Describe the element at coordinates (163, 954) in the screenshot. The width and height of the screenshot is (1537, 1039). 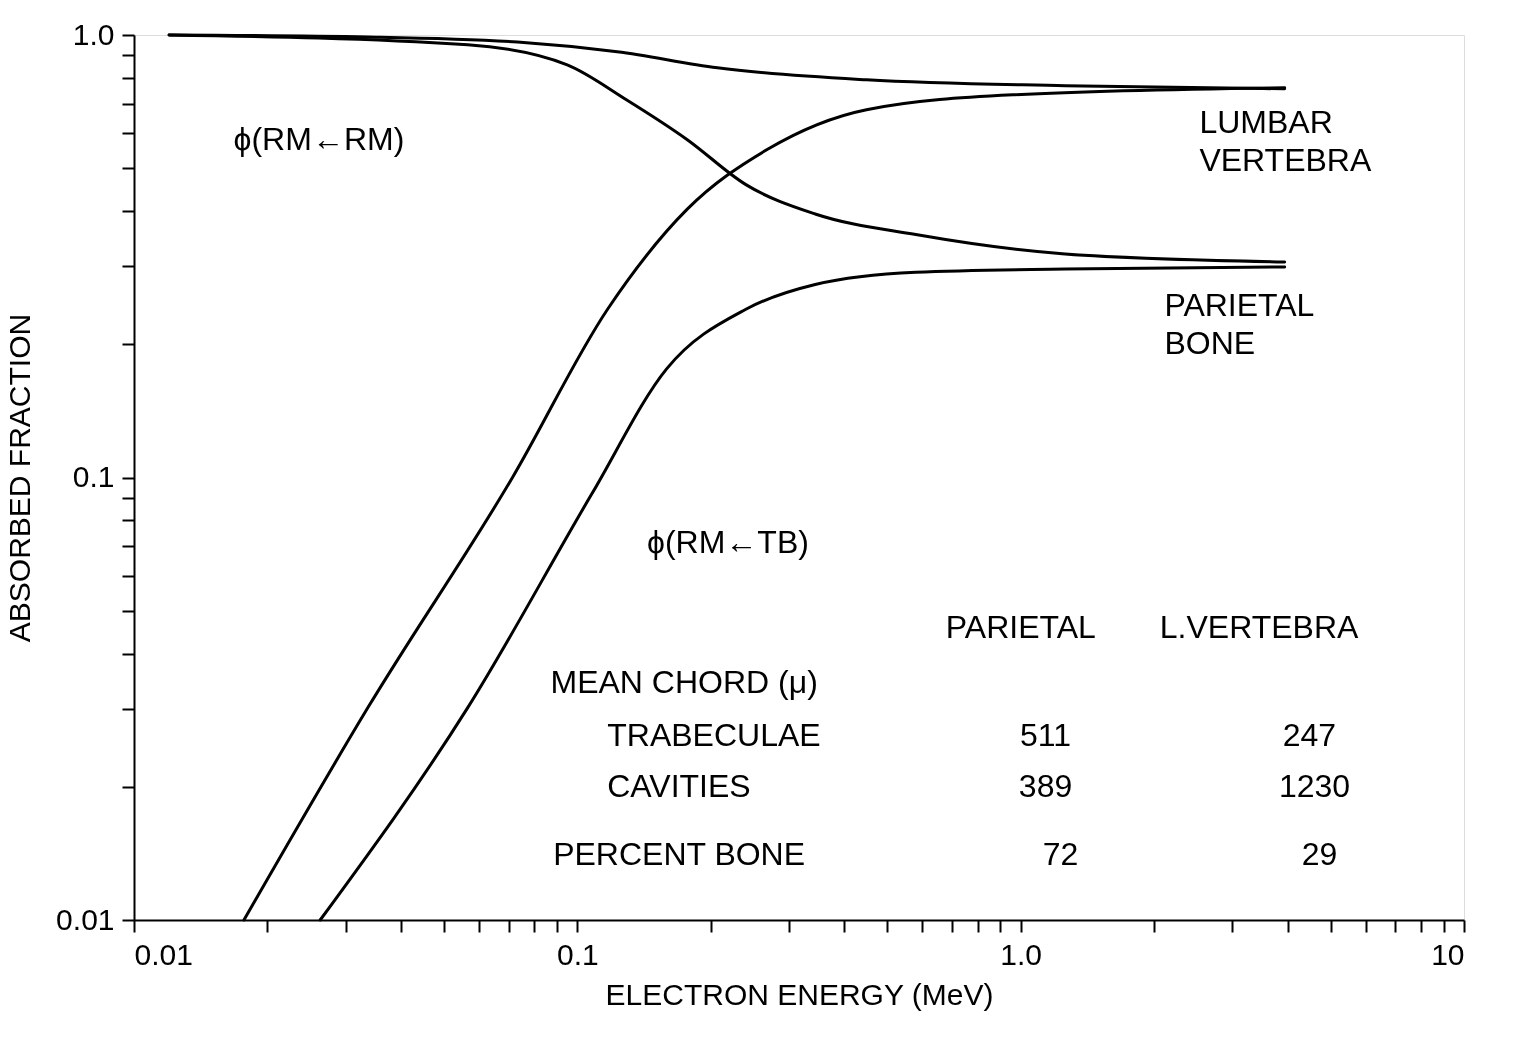
I see `x-tick-label: 0.01` at that location.